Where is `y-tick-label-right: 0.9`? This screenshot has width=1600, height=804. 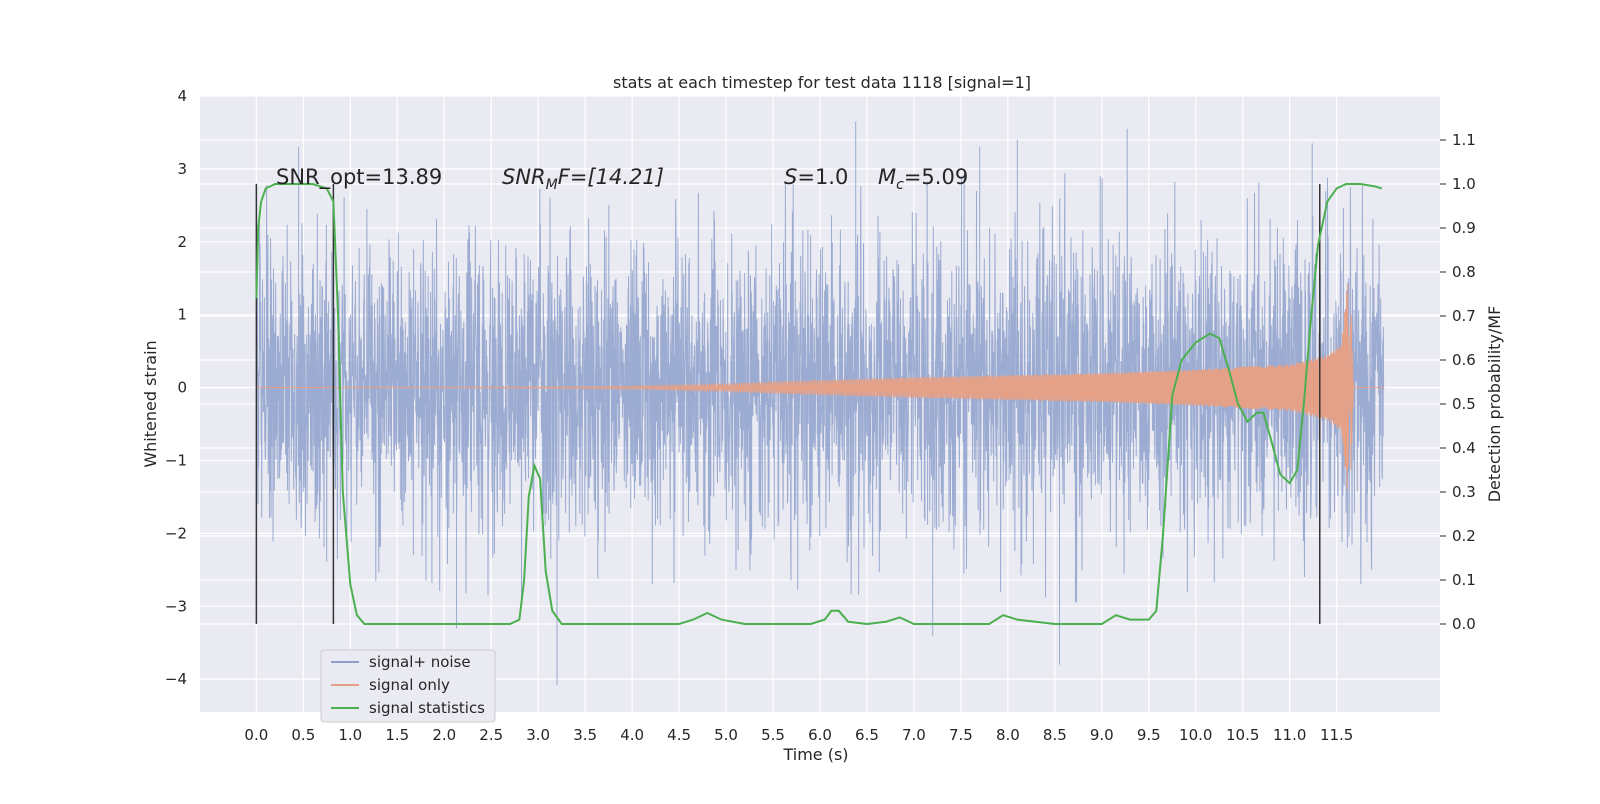 y-tick-label-right: 0.9 is located at coordinates (1464, 228).